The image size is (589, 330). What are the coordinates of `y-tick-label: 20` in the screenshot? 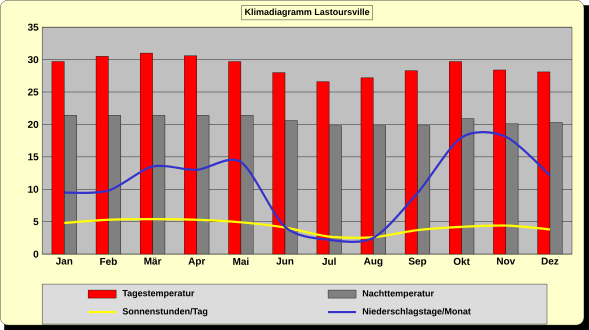 It's located at (33, 124).